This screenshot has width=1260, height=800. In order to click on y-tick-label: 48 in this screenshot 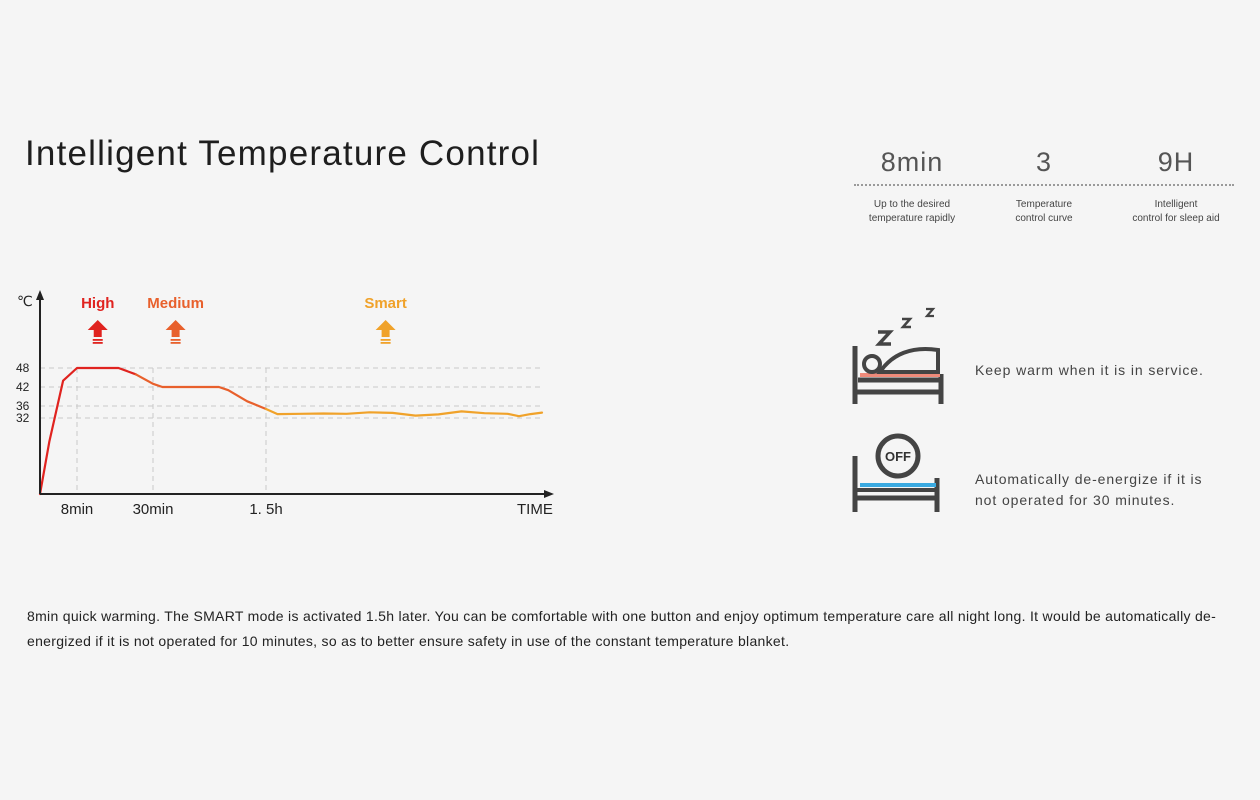, I will do `click(23, 368)`.